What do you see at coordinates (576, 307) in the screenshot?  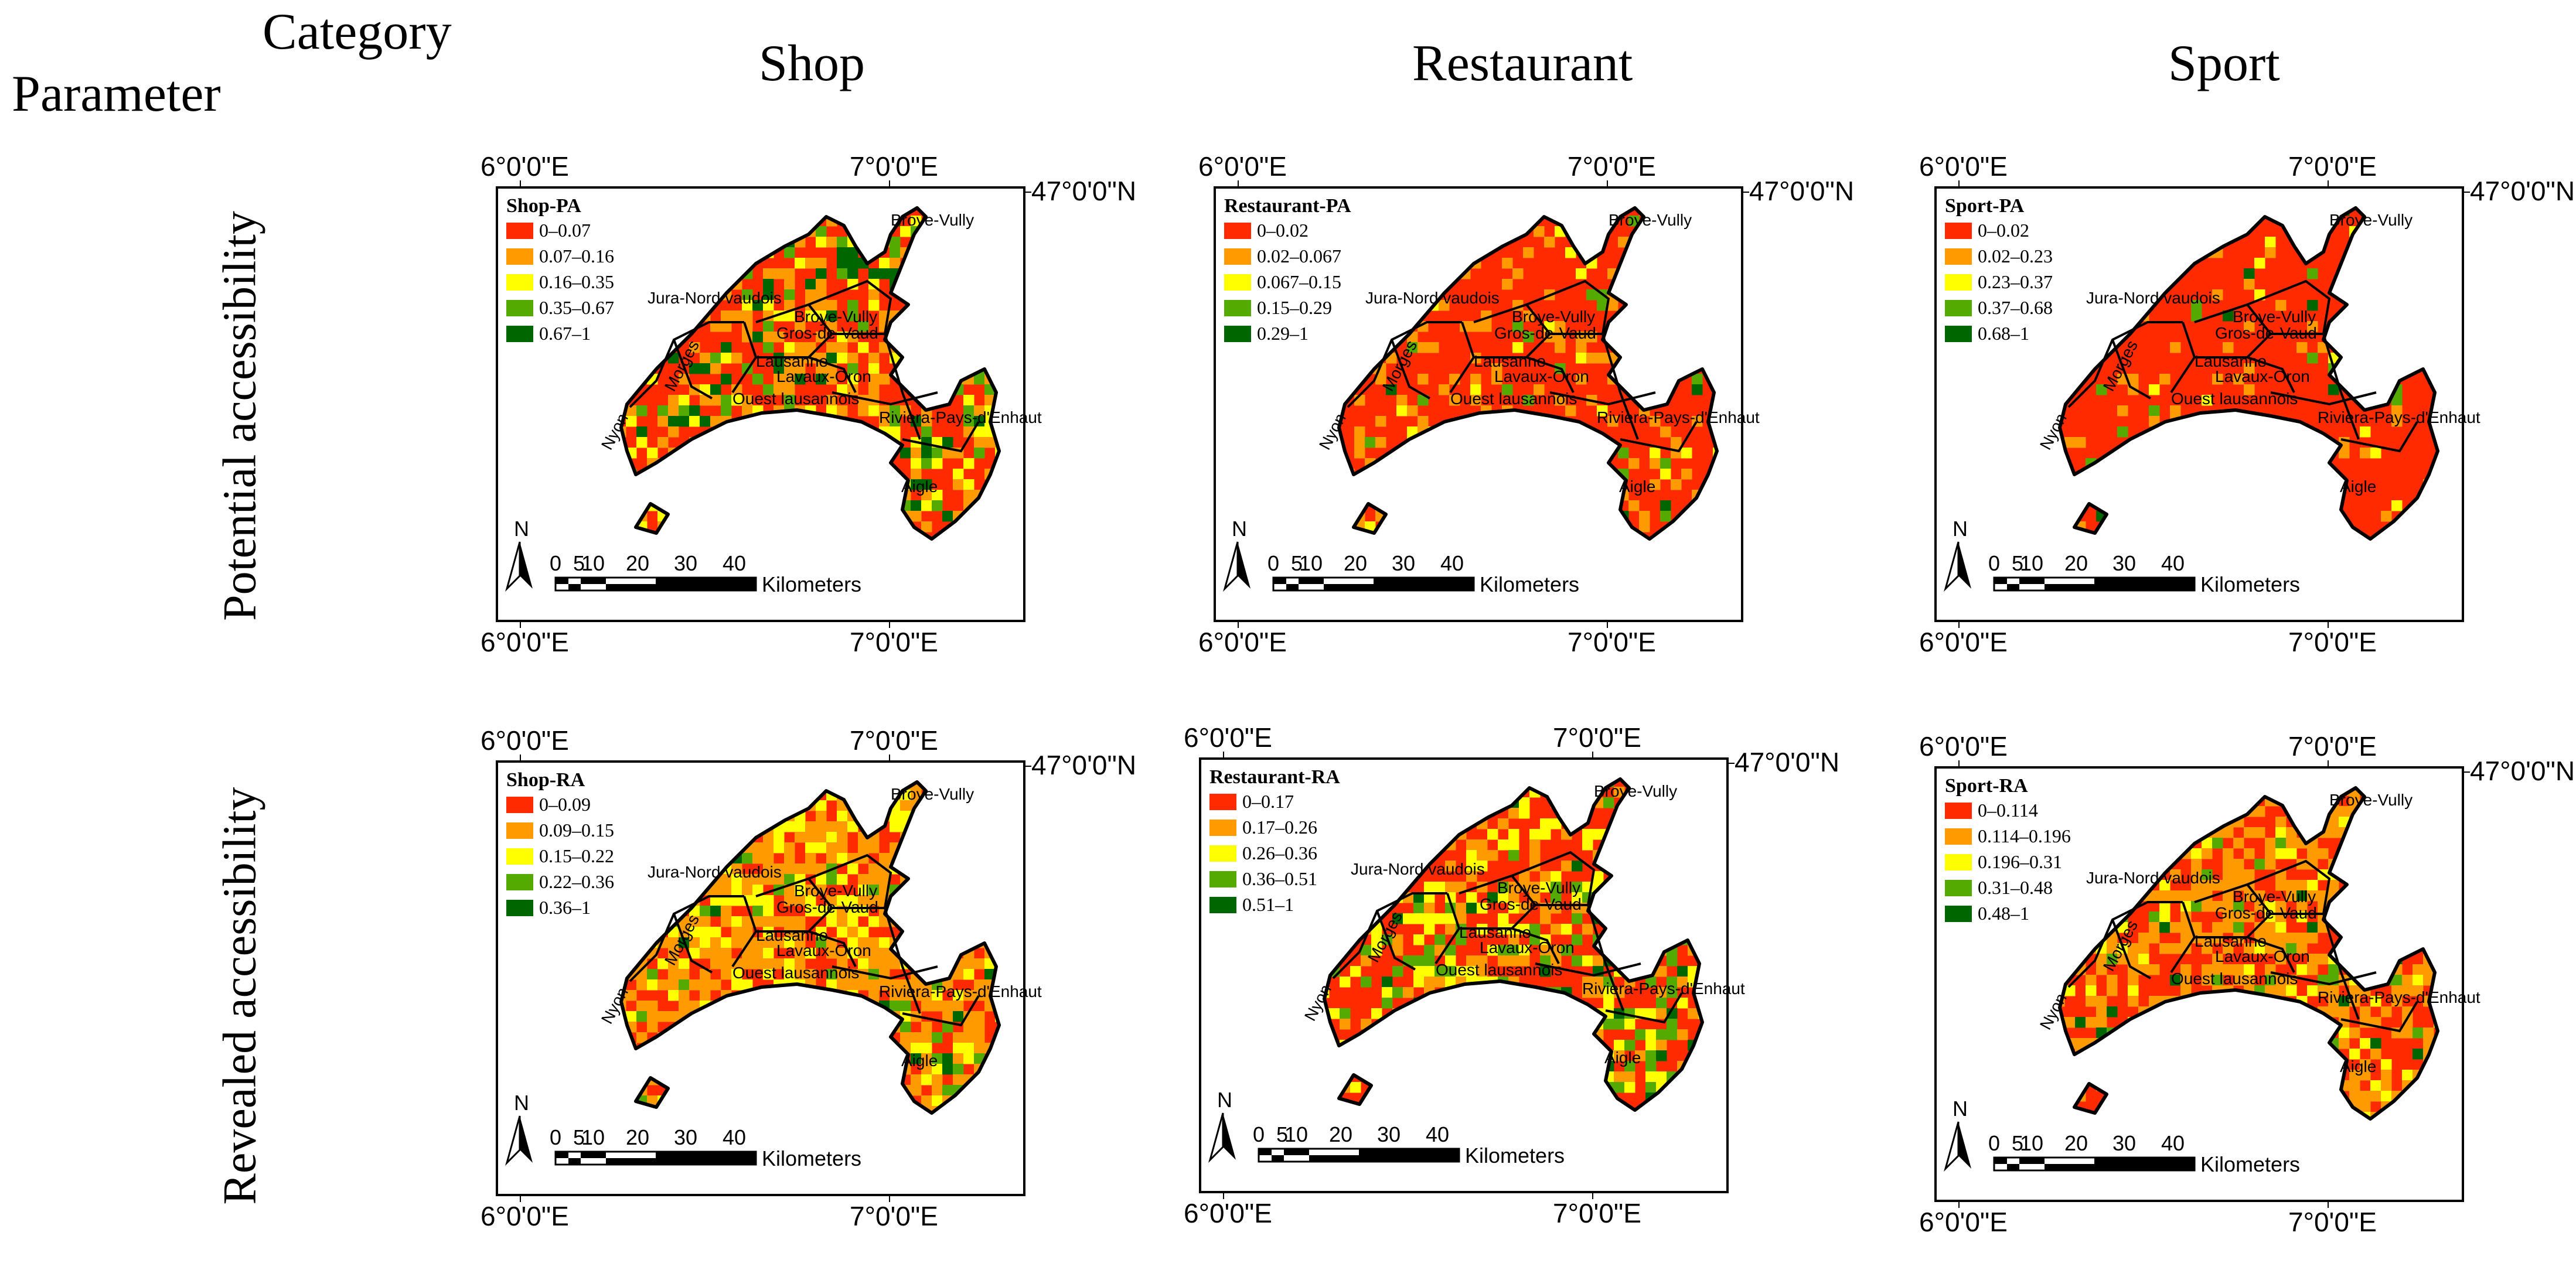 I see `legend-label: 0.35–0.67` at bounding box center [576, 307].